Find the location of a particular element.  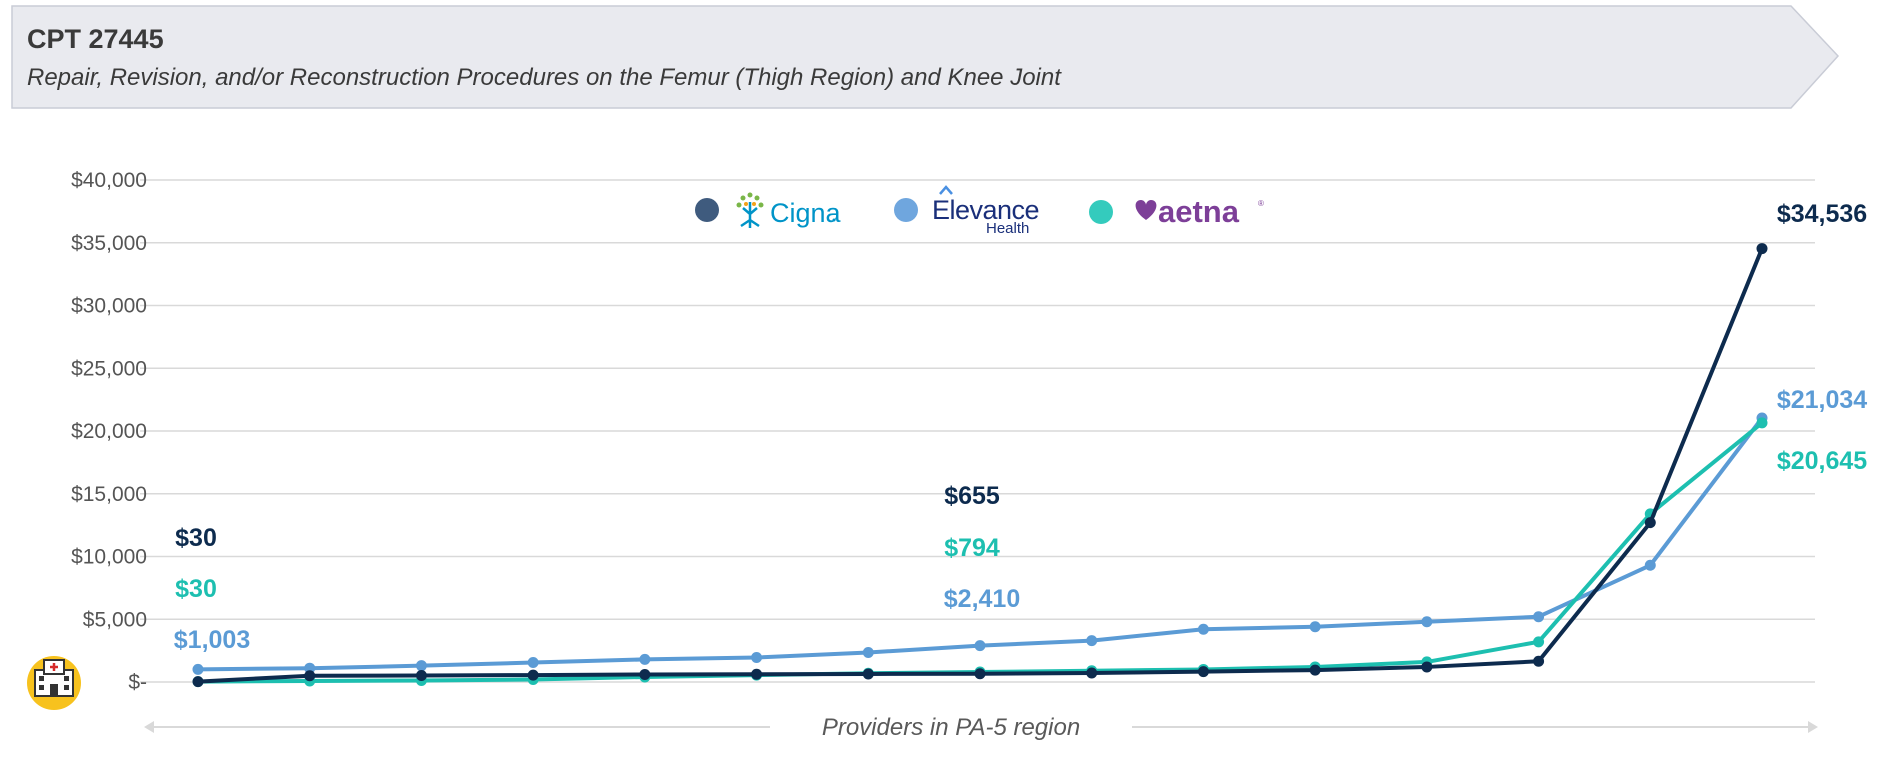

data-label-cigna: $34,536 is located at coordinates (1822, 214).